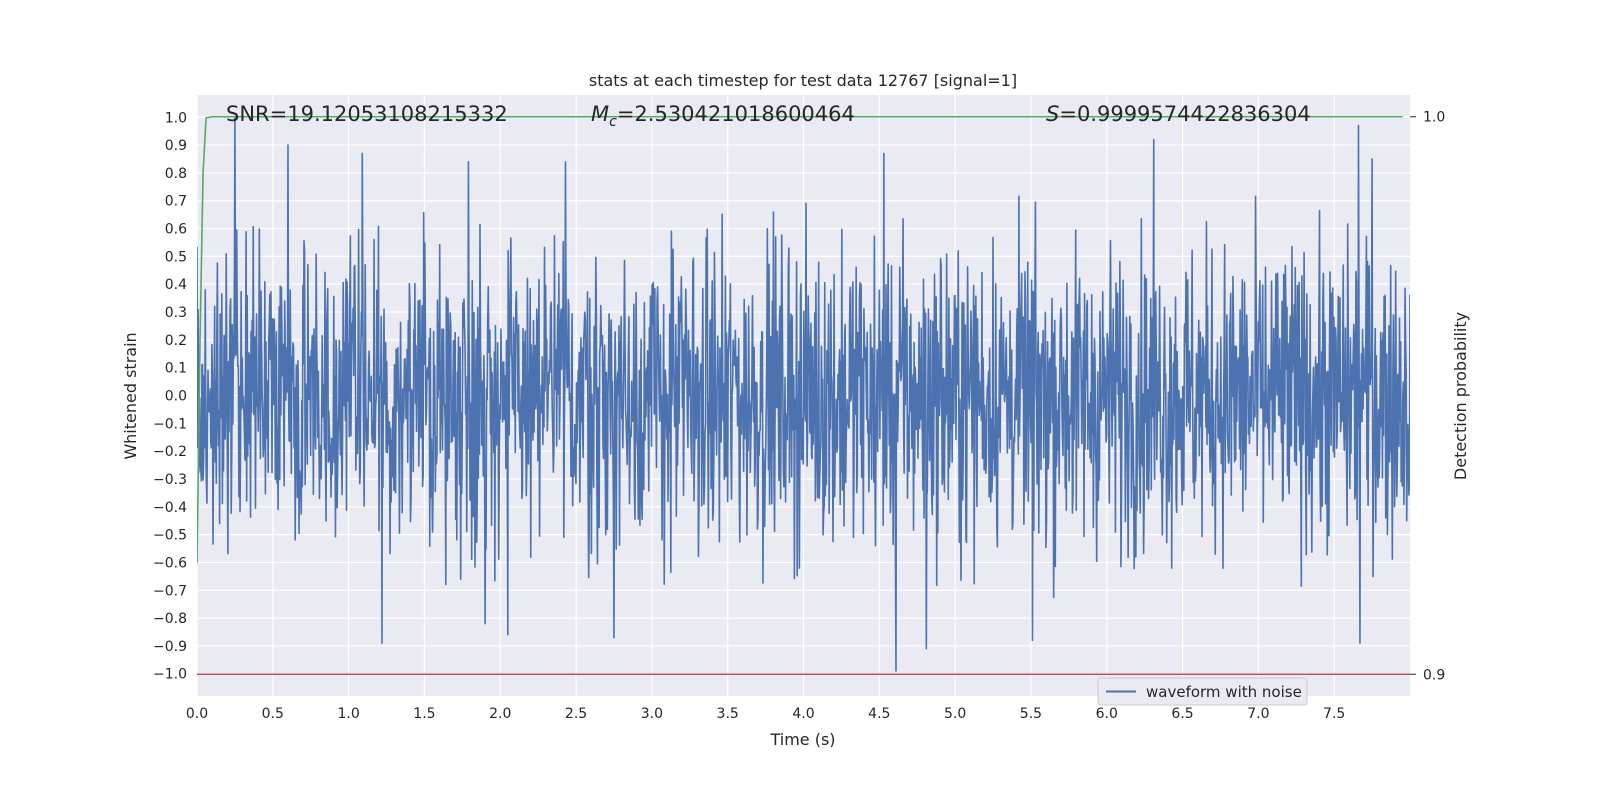  Describe the element at coordinates (170, 424) in the screenshot. I see `y-tick-label: −0.1` at that location.